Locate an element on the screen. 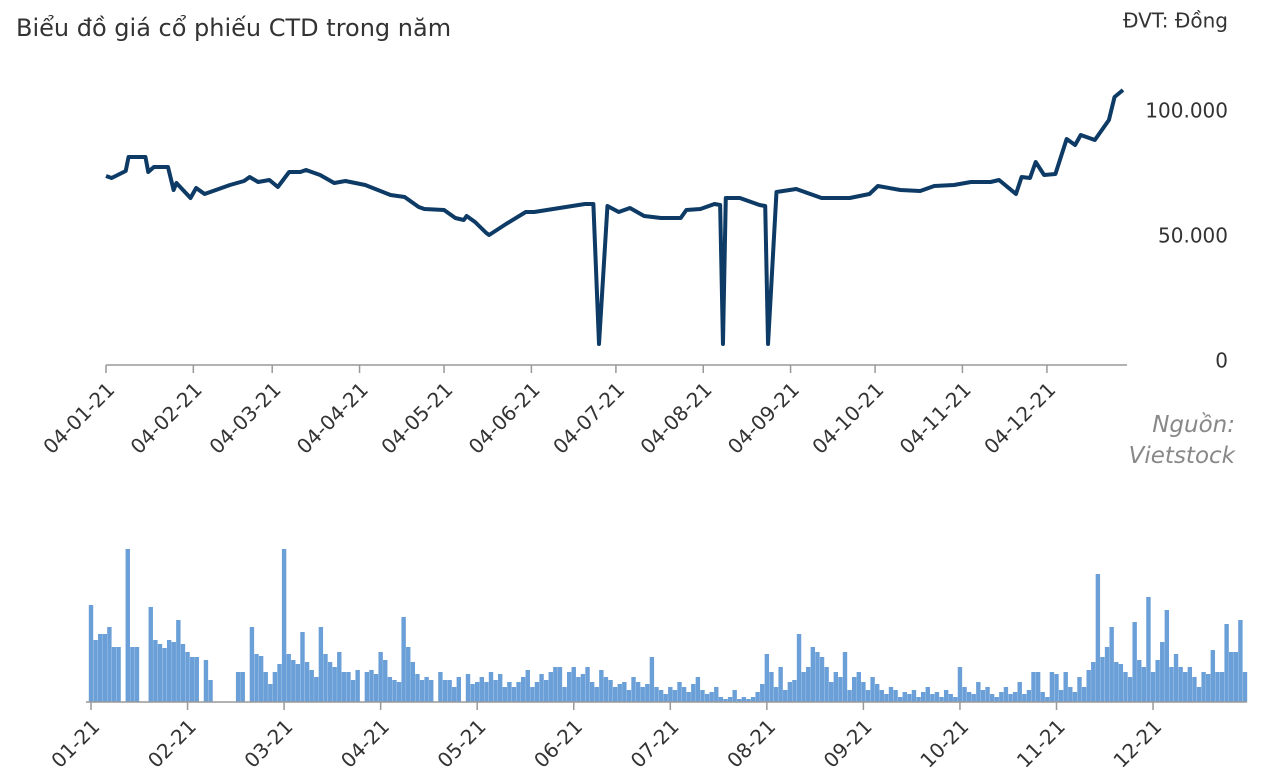 This screenshot has height=767, width=1261. x-tick-label: 04-01-21 is located at coordinates (78, 417).